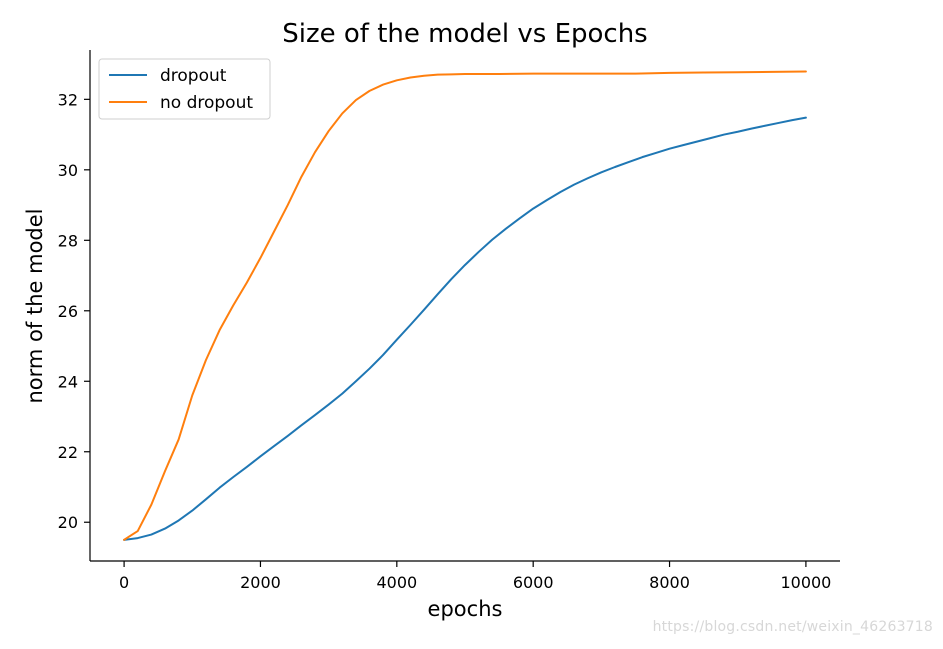 This screenshot has width=943, height=649. Describe the element at coordinates (193, 76) in the screenshot. I see `legend-label-dropout: dropout` at that location.